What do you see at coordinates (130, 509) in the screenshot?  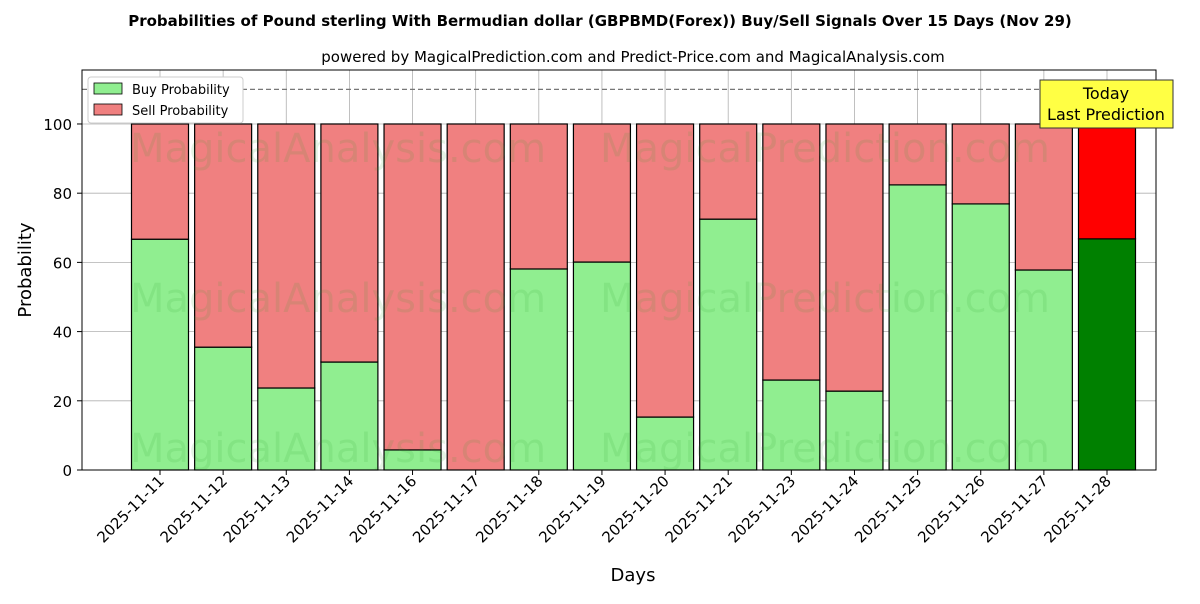 I see `x-tick-label: 2025-11-11` at bounding box center [130, 509].